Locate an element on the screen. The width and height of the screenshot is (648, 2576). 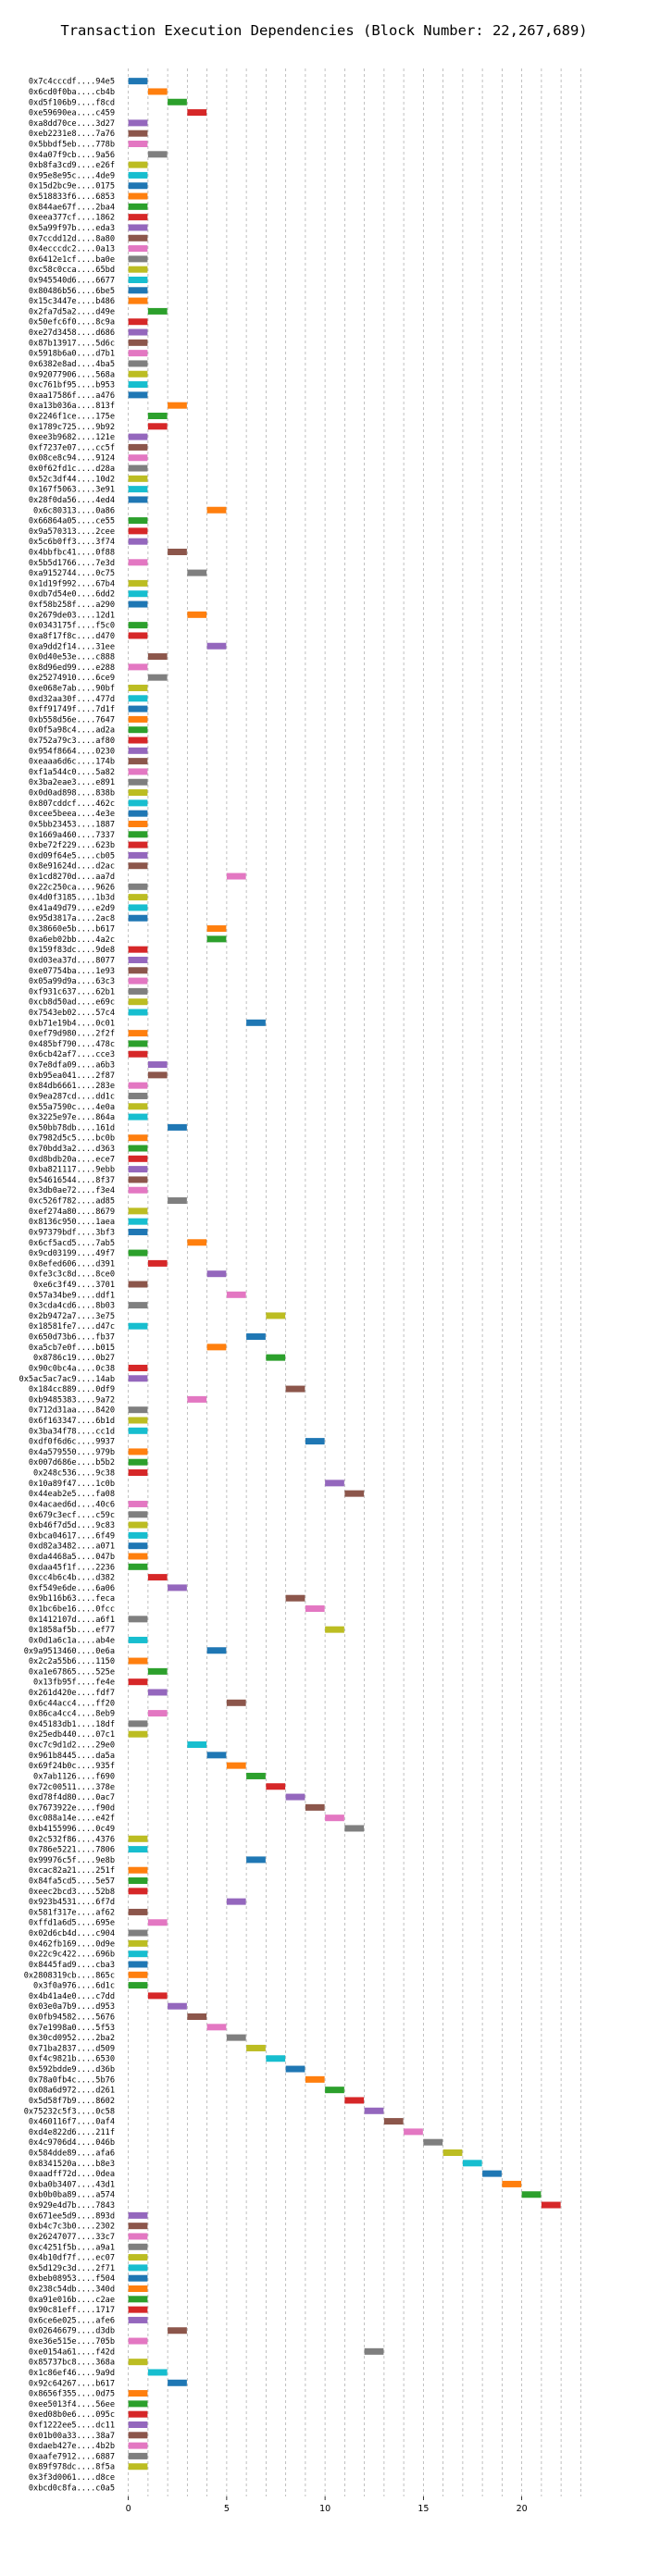
tx-hash-label: 0xaafe7912....6887 is located at coordinates (72, 2456).